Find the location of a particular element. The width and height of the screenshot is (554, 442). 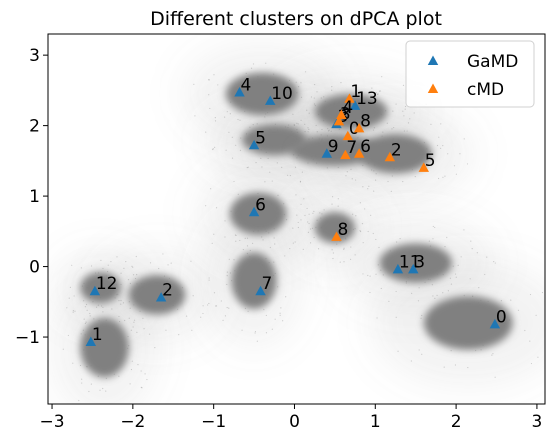

point-label-gamd-7: 7 is located at coordinates (267, 284).